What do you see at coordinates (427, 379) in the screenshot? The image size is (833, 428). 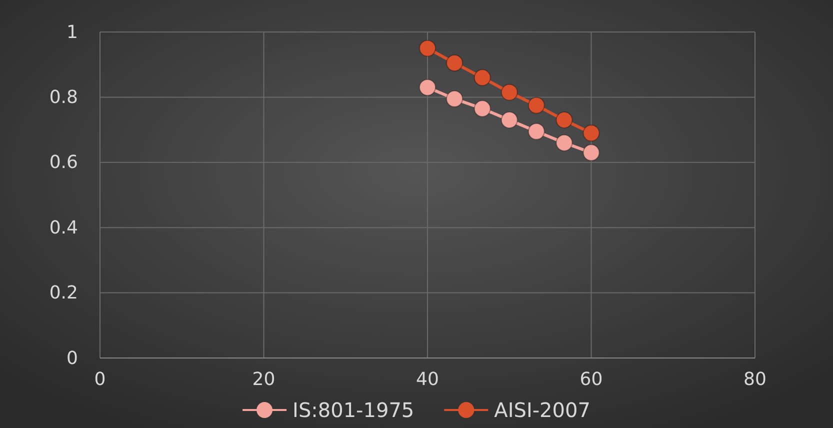 I see `x-tick-label: 40` at bounding box center [427, 379].